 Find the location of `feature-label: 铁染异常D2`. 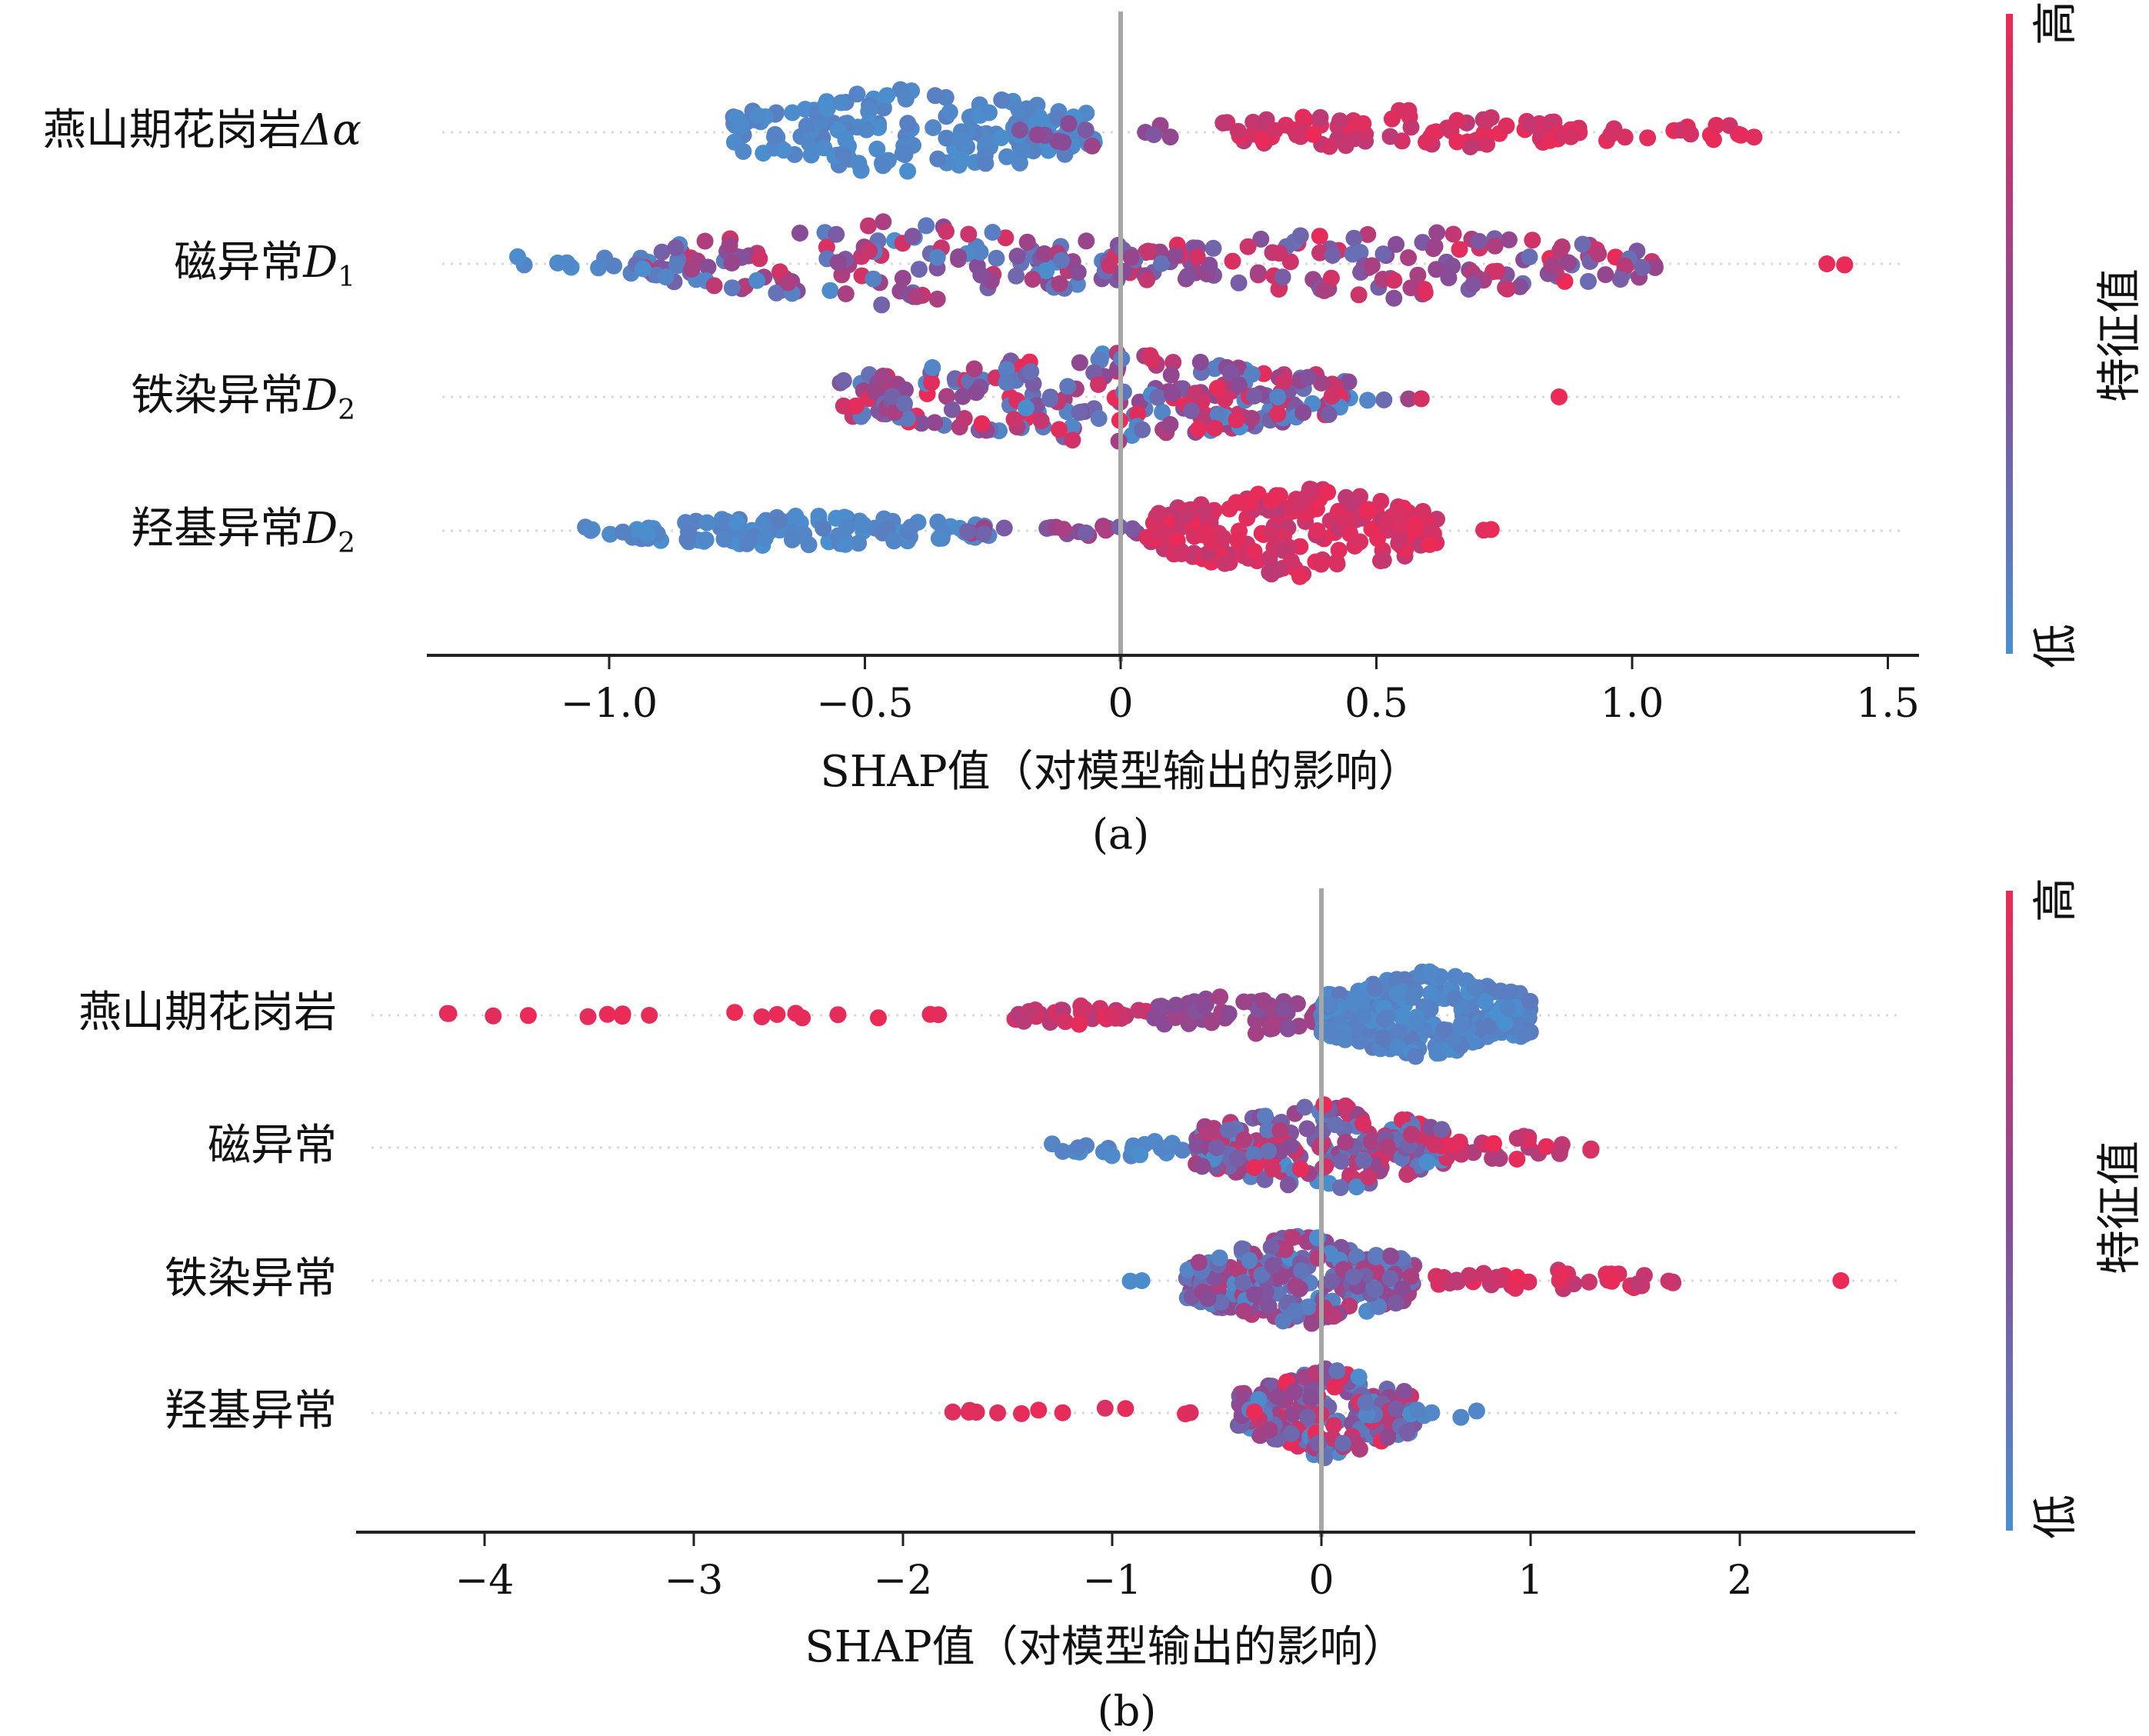

feature-label: 铁染异常D2 is located at coordinates (243, 398).